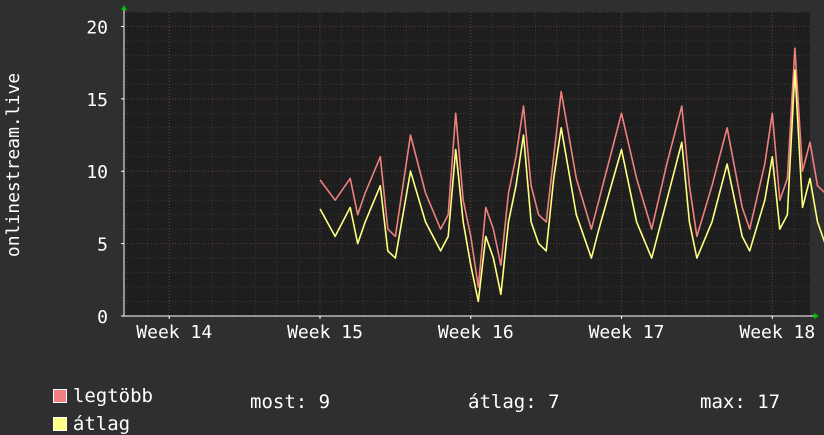 This screenshot has height=435, width=824. What do you see at coordinates (59, 396) in the screenshot?
I see `legend-swatch-max` at bounding box center [59, 396].